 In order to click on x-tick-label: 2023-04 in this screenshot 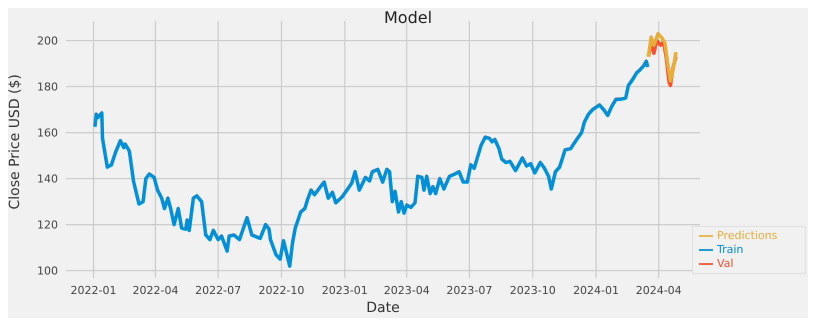, I will do `click(407, 290)`.